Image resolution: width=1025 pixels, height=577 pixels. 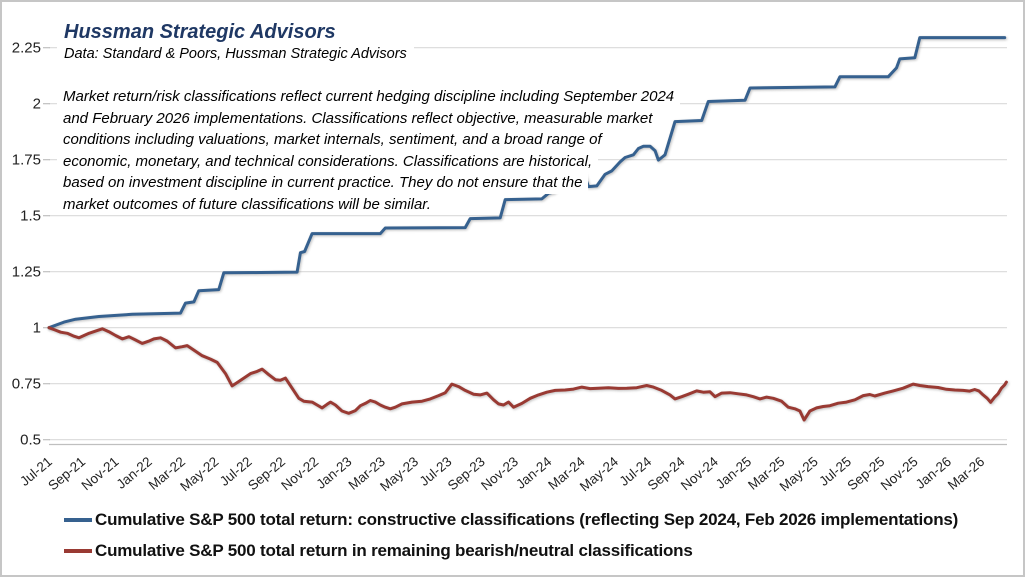 What do you see at coordinates (78, 519) in the screenshot?
I see `legend-swatch-blue-line` at bounding box center [78, 519].